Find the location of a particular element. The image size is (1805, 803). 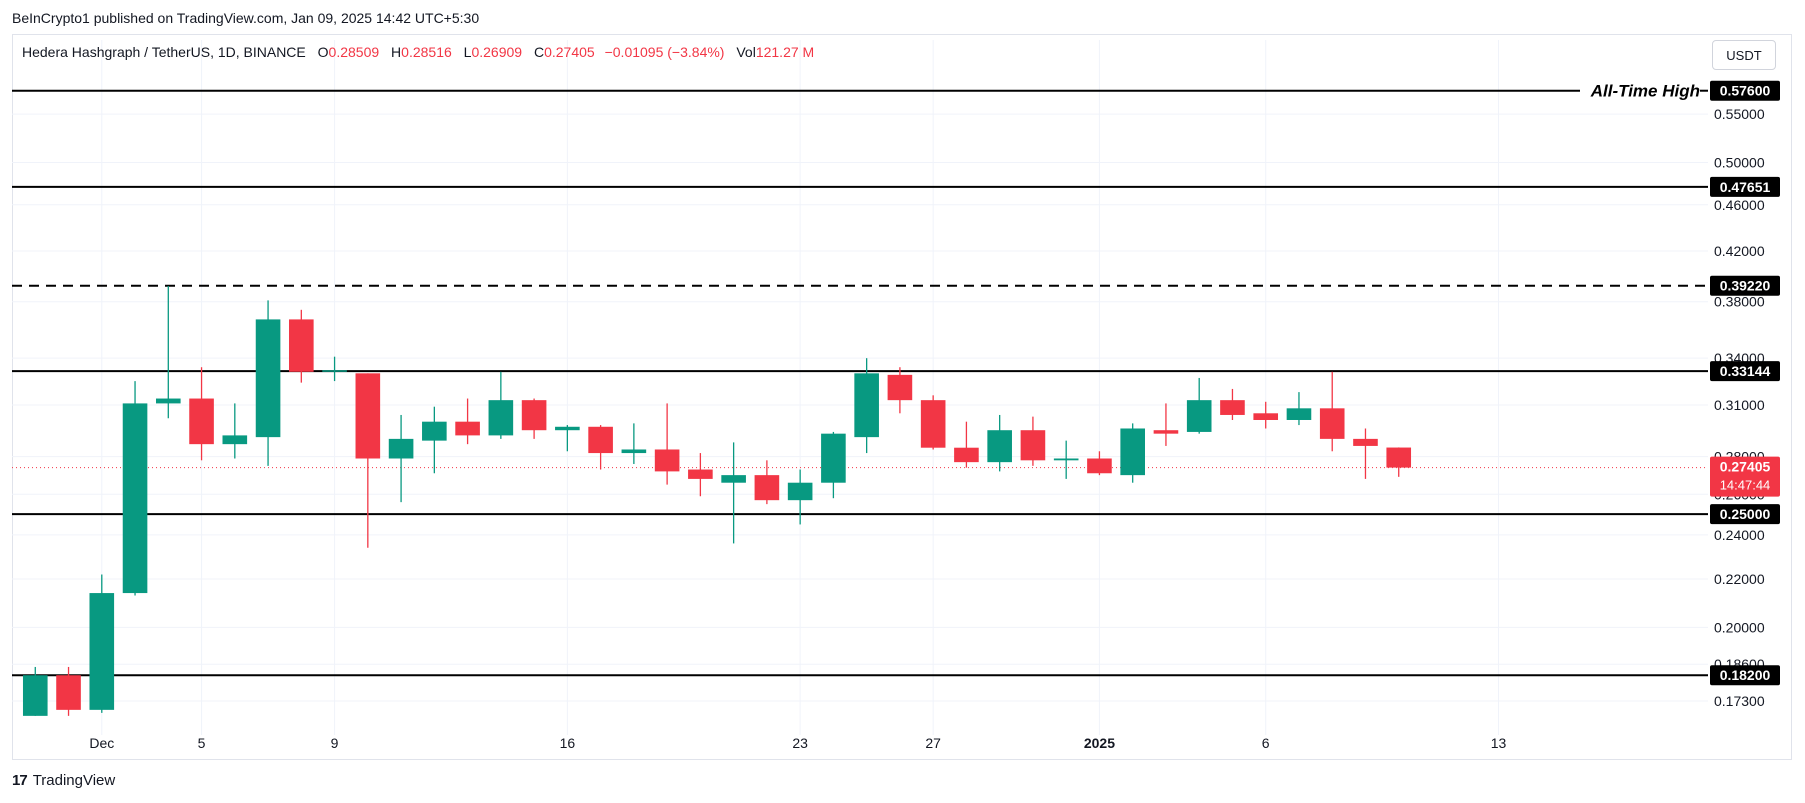

x-tick-label: 9 is located at coordinates (335, 743).